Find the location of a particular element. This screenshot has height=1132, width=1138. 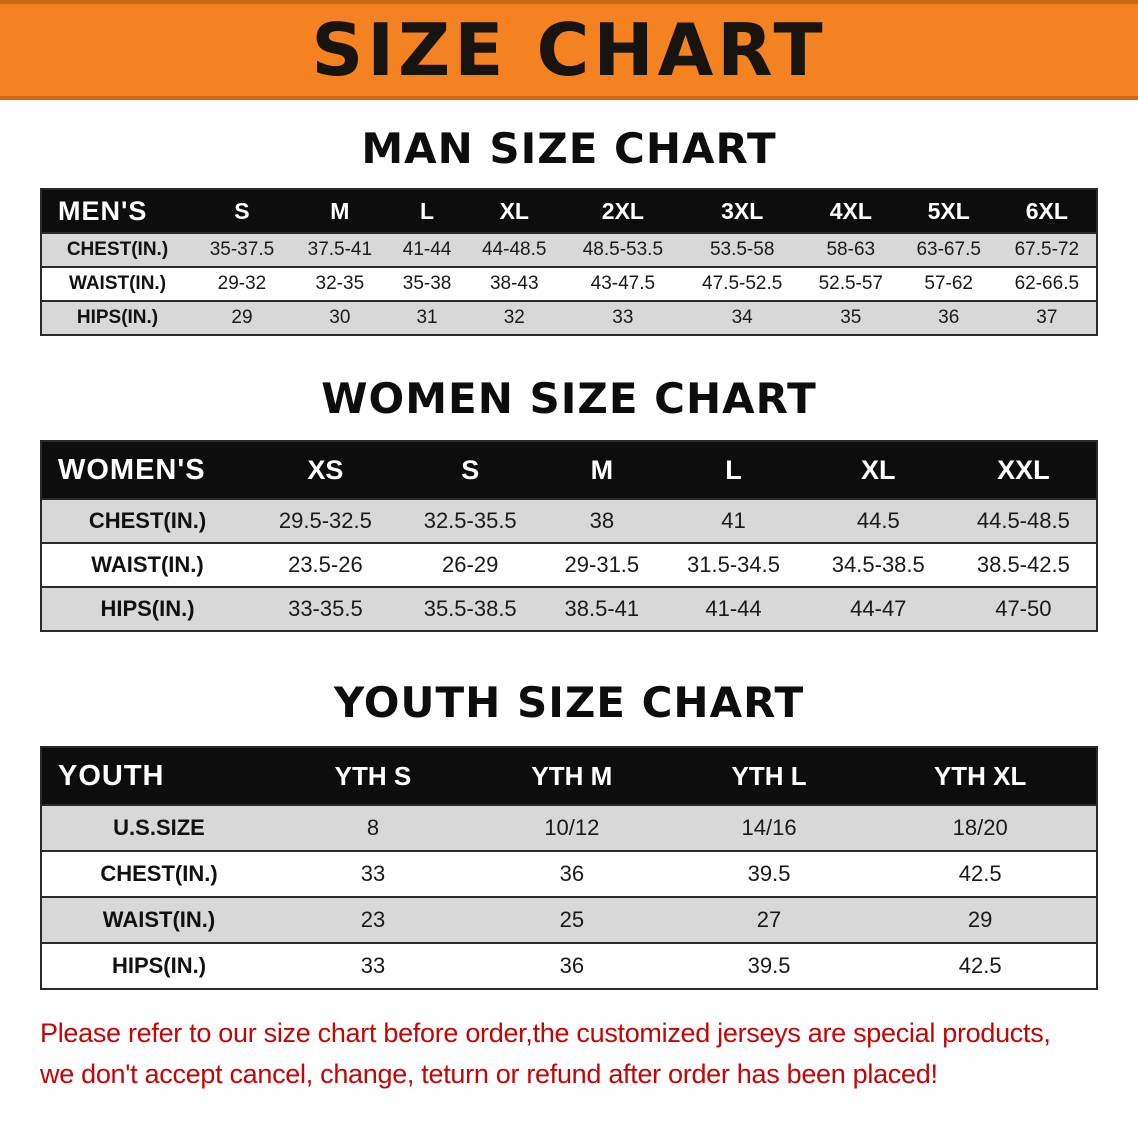

title-banner: SIZE CHART is located at coordinates (569, 50).